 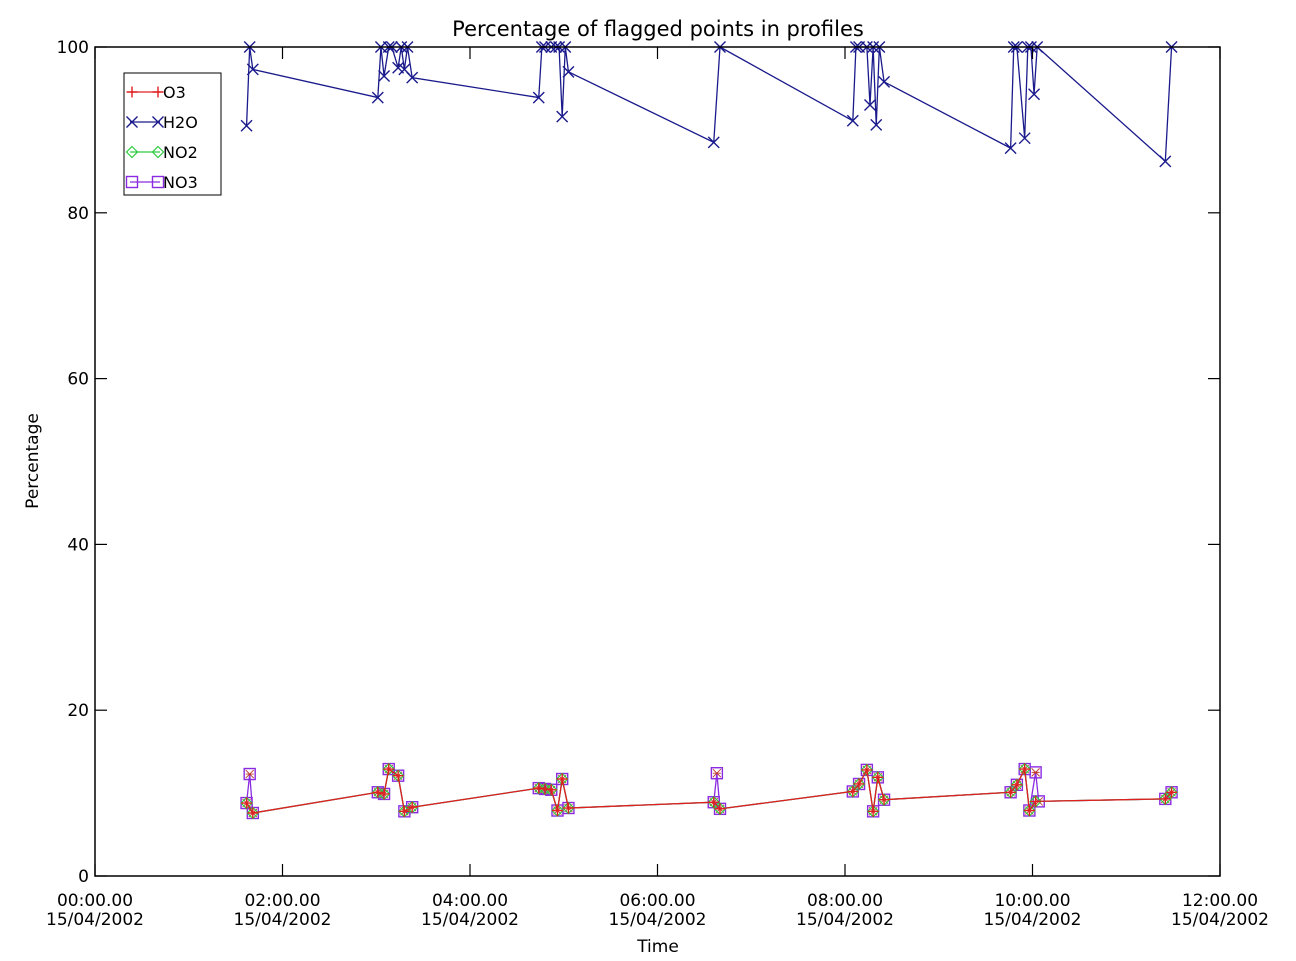 What do you see at coordinates (73, 48) in the screenshot?
I see `y-tick-label: 100` at bounding box center [73, 48].